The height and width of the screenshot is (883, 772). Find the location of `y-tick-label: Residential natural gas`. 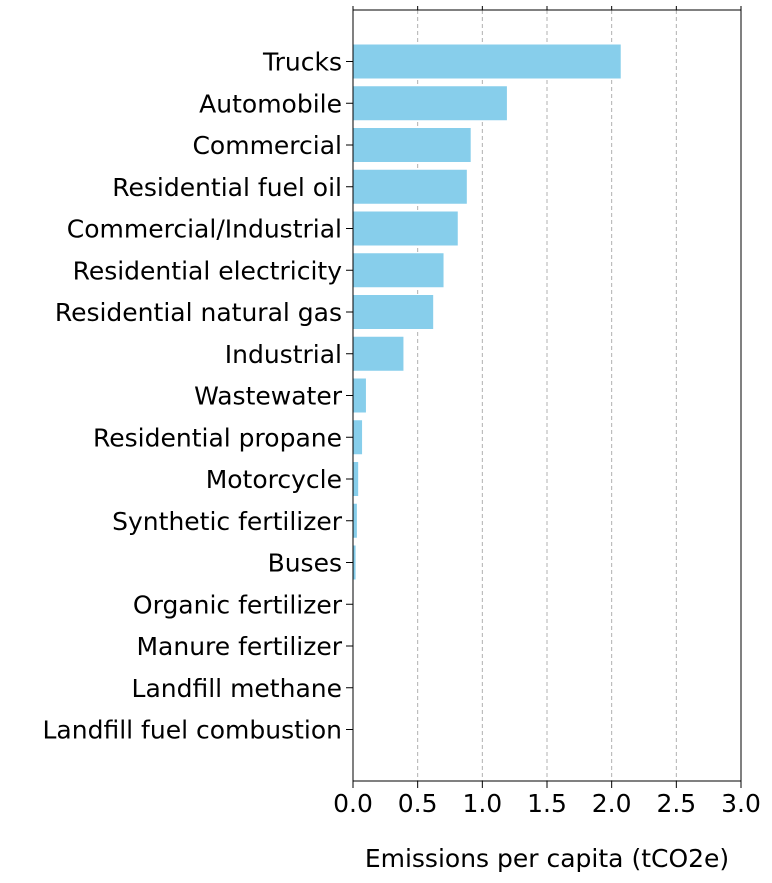

y-tick-label: Residential natural gas is located at coordinates (198, 312).